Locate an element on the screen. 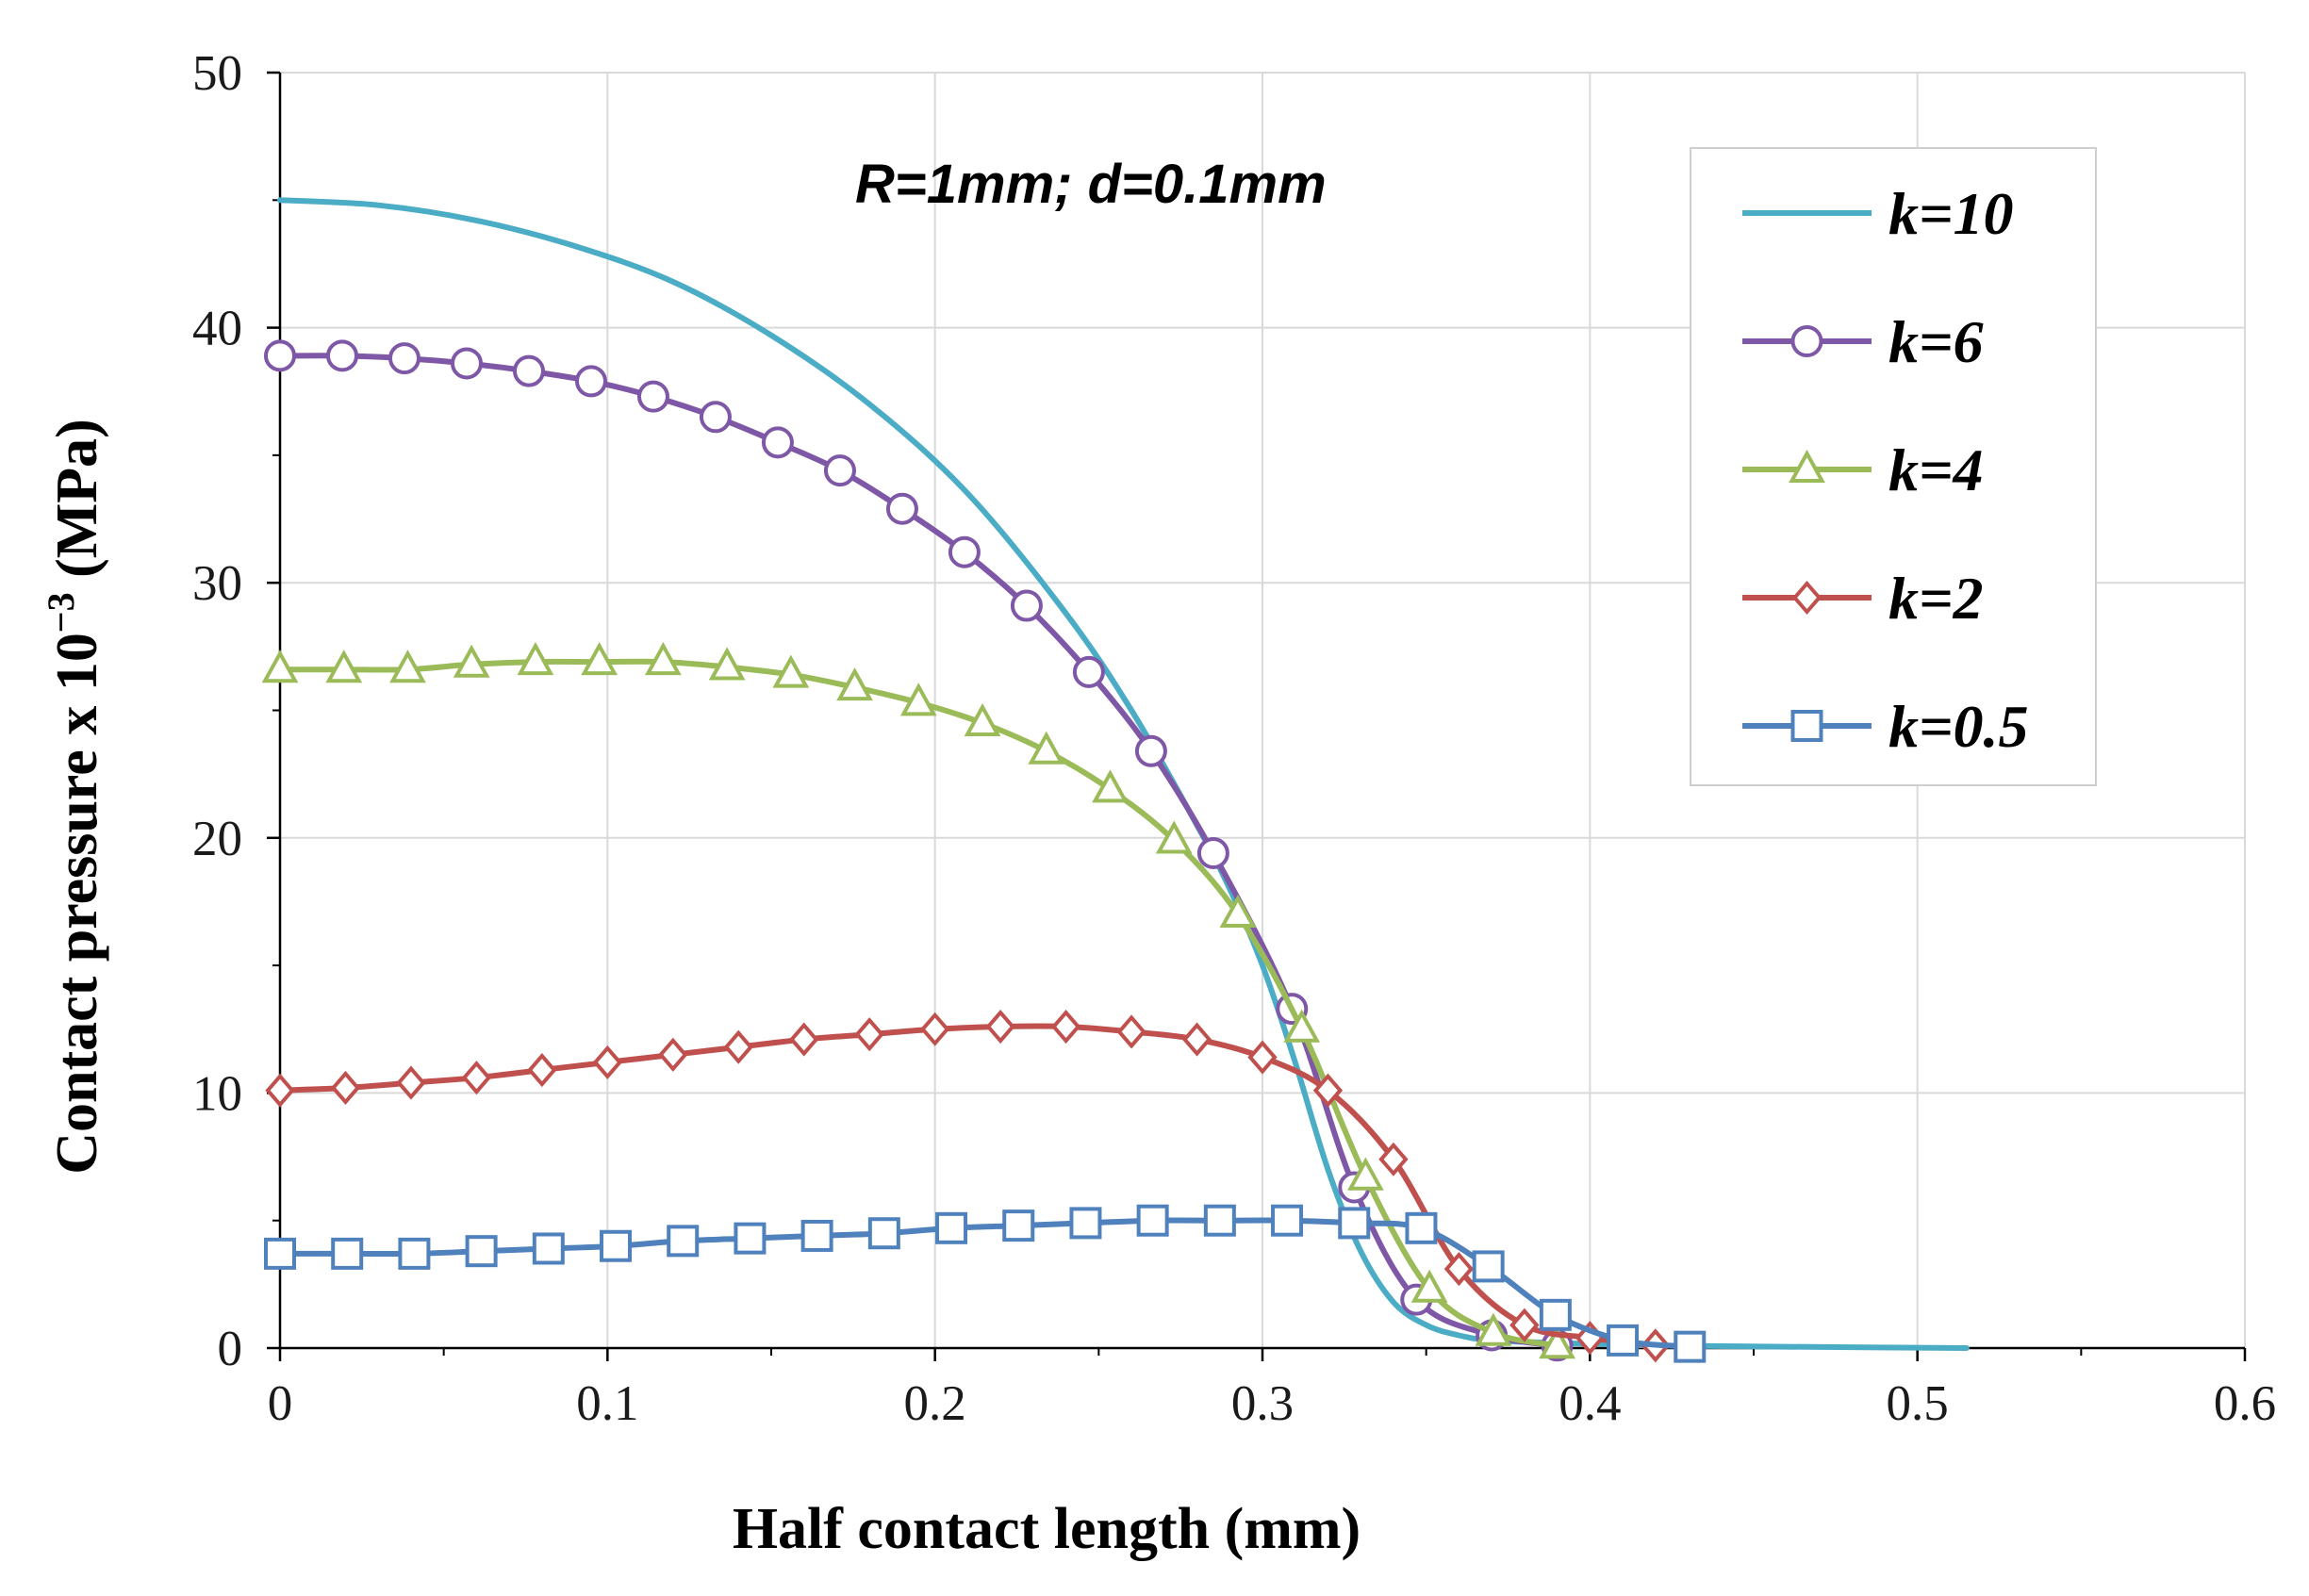  y-axis-title-main: Contact pressure x 10 is located at coordinates (77, 904).